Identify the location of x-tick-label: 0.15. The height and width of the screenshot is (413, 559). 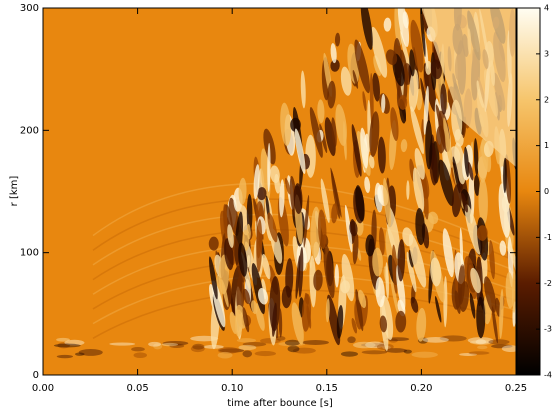
(327, 388).